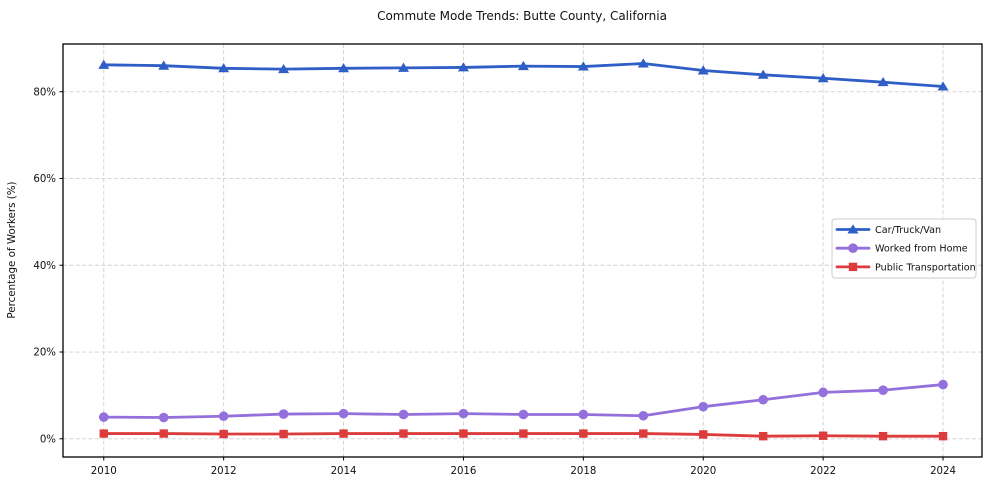 Image resolution: width=990 pixels, height=490 pixels. Describe the element at coordinates (463, 471) in the screenshot. I see `x-tick-label: 2016` at that location.